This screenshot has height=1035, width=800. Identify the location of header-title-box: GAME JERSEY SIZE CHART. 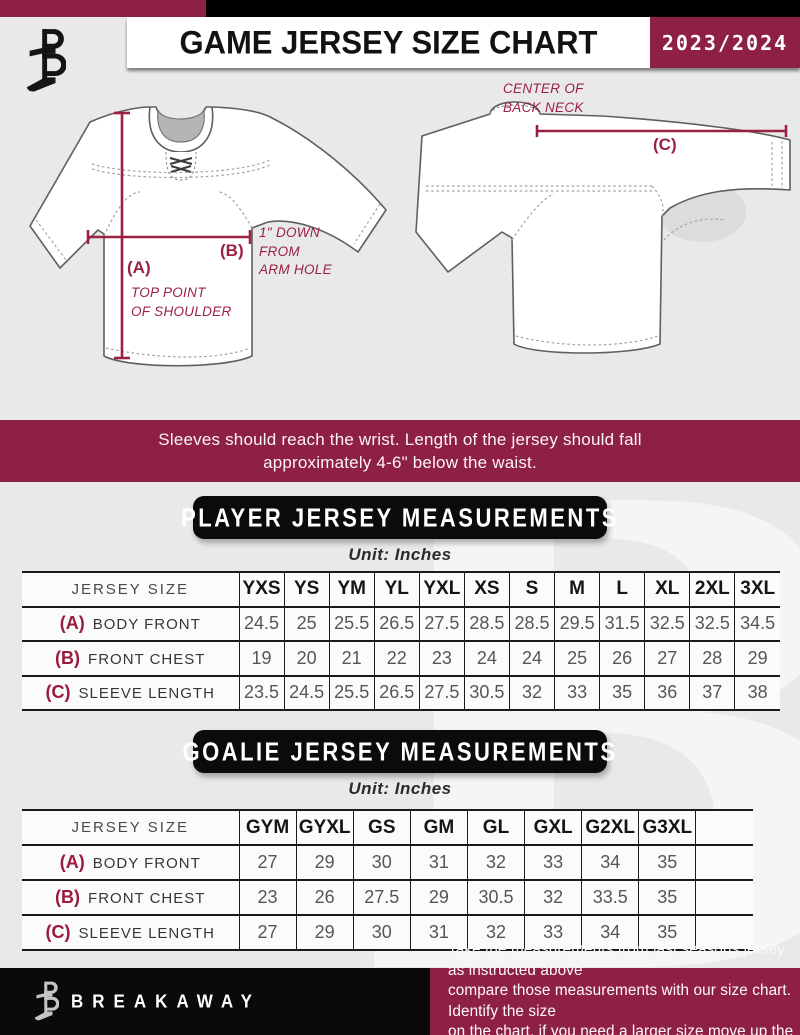
(388, 42).